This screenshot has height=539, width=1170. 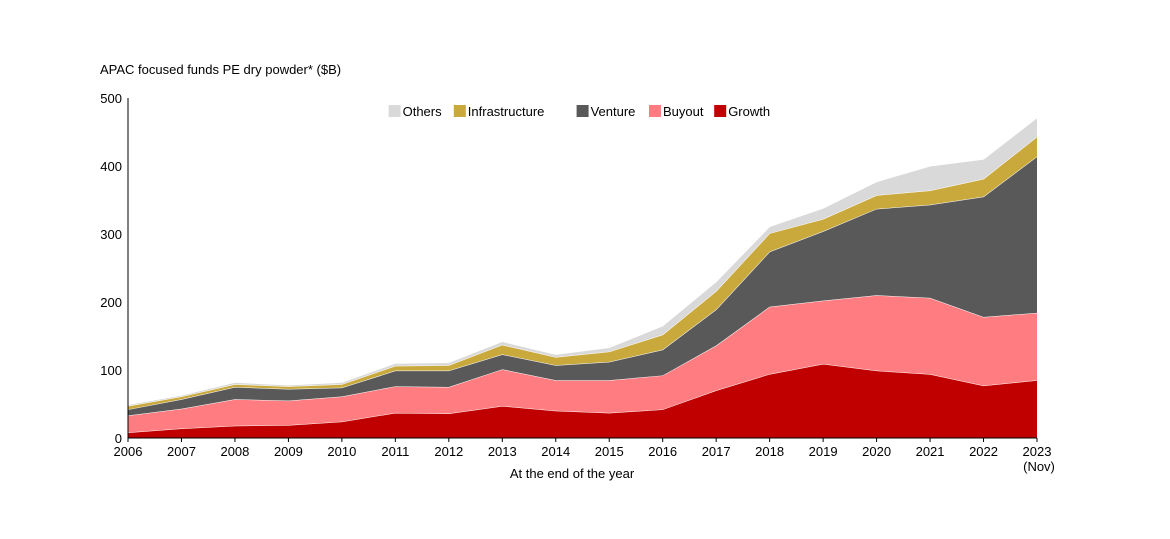 I want to click on area-edge-growth, so click(x=582, y=398).